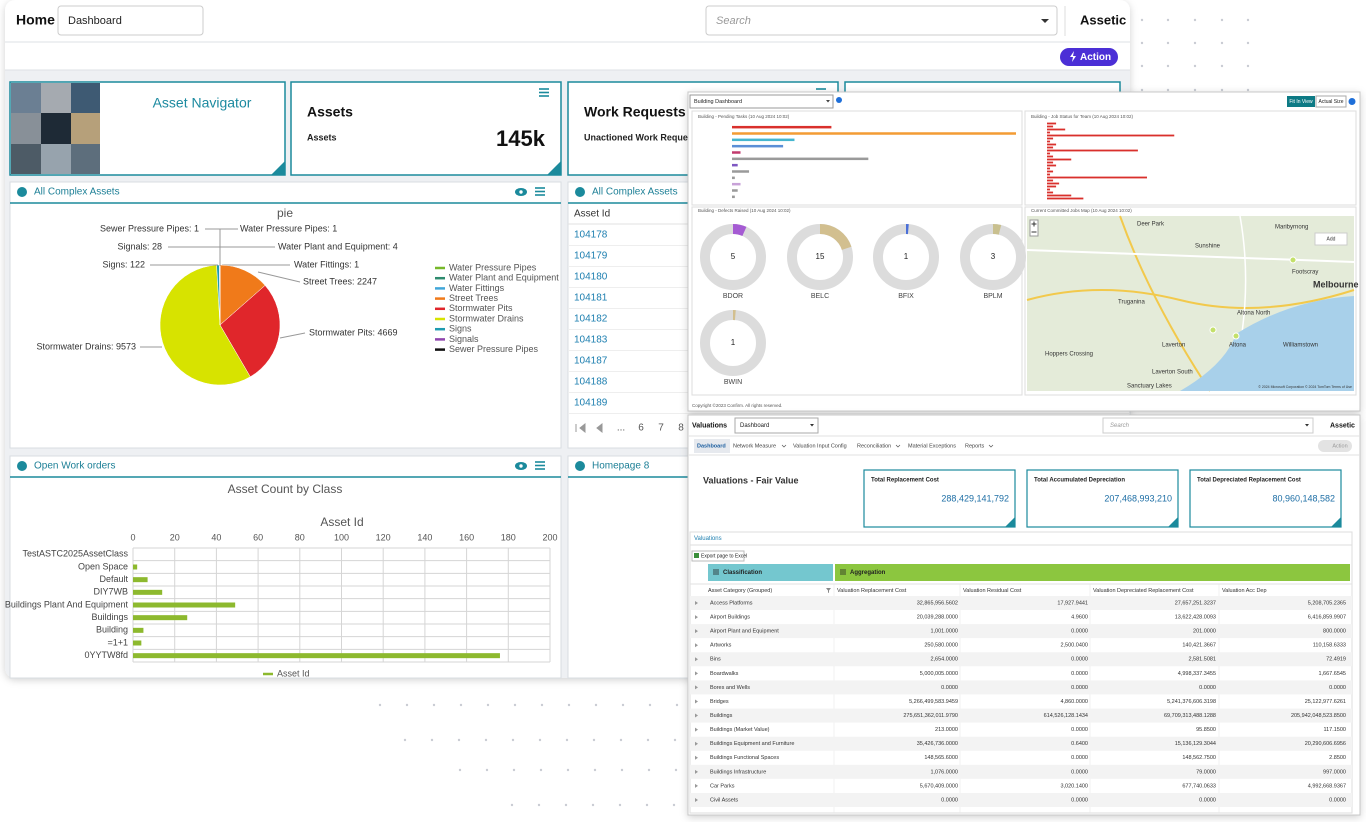 This screenshot has height=822, width=1366. I want to click on donut-label: BWIN, so click(733, 382).